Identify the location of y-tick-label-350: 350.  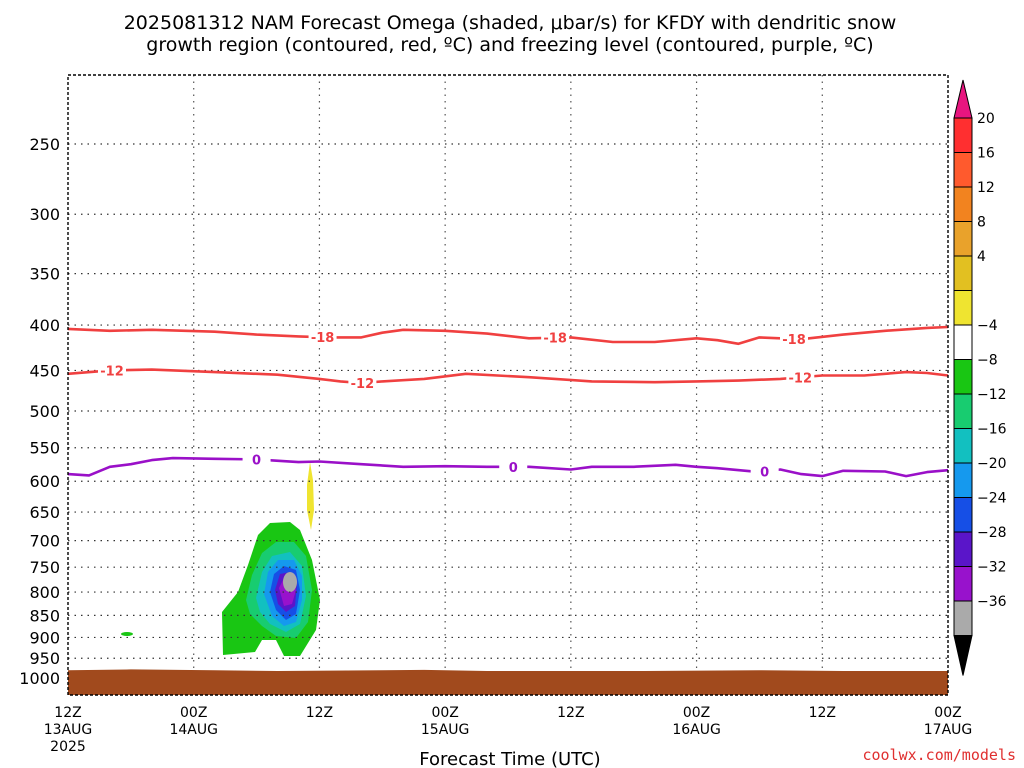
(44, 274).